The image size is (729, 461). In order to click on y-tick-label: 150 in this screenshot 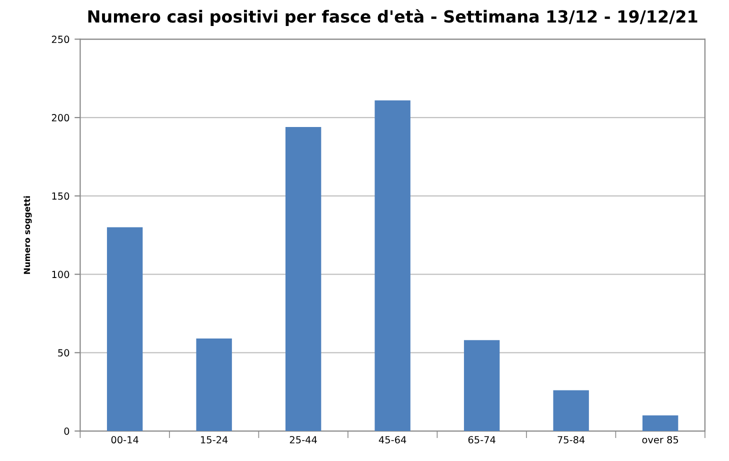, I will do `click(61, 196)`.